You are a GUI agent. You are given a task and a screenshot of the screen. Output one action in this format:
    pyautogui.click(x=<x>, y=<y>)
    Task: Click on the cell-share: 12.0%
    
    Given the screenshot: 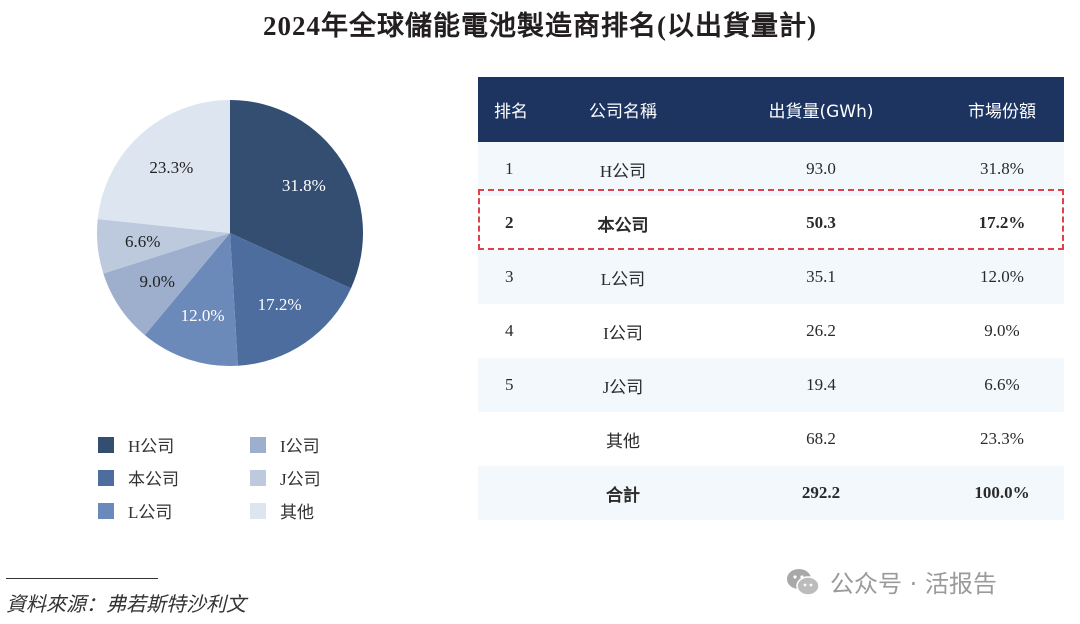 What is the action you would take?
    pyautogui.click(x=1002, y=276)
    